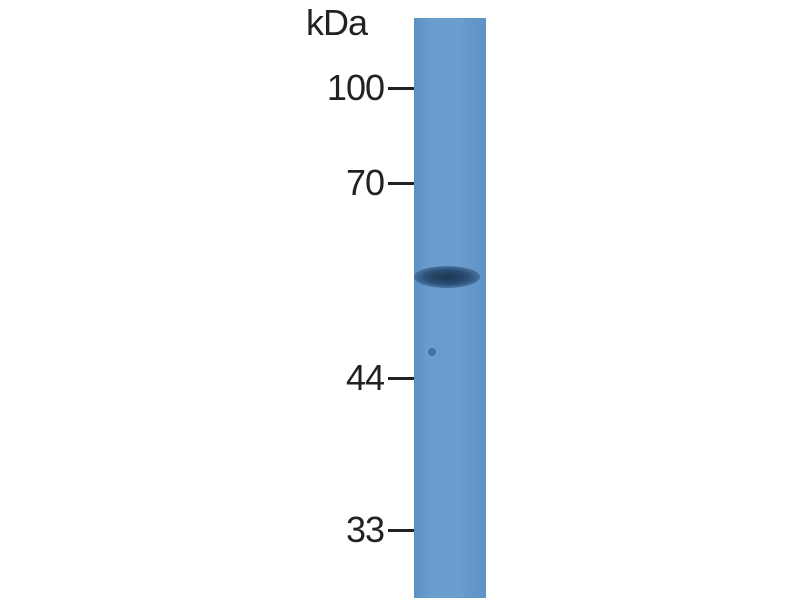  Describe the element at coordinates (355, 87) in the screenshot. I see `marker-label: 100` at that location.